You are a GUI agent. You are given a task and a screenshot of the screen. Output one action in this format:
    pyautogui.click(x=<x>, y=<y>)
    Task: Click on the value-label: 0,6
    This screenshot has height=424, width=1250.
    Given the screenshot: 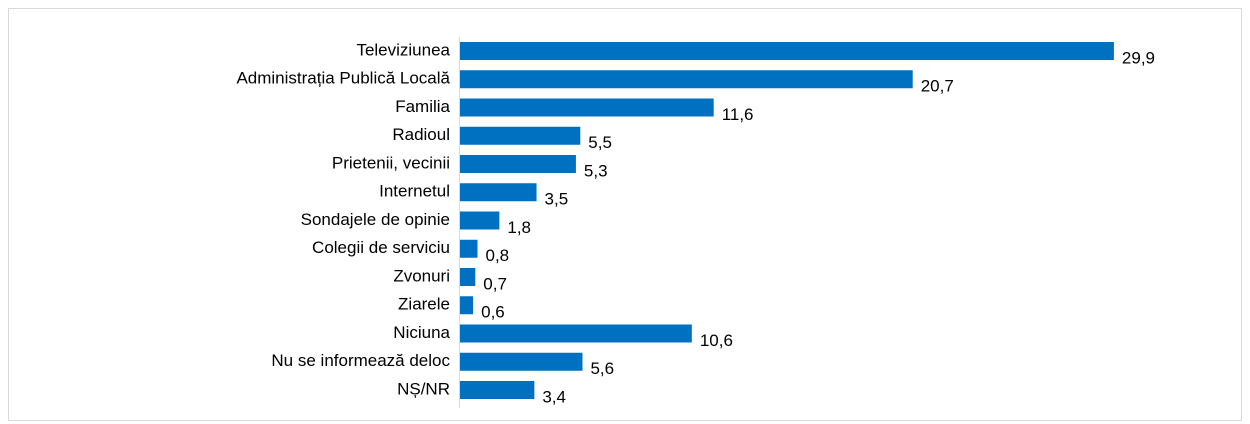 What is the action you would take?
    pyautogui.click(x=493, y=312)
    